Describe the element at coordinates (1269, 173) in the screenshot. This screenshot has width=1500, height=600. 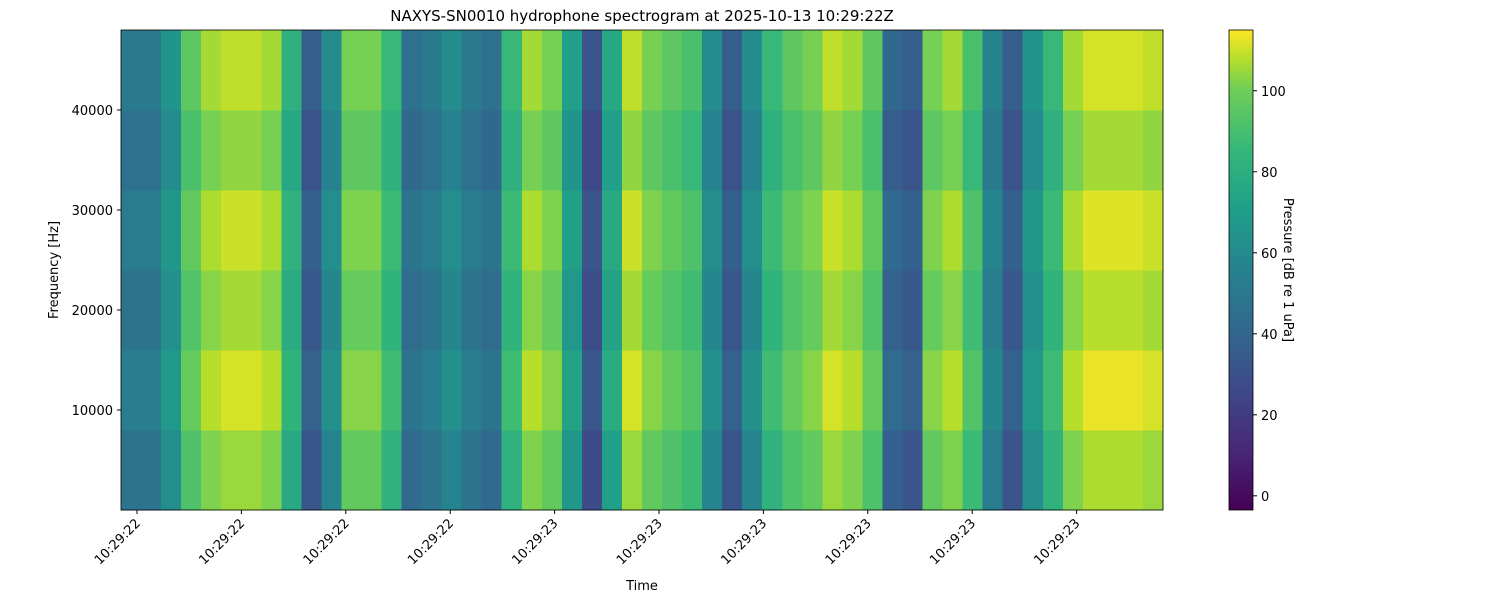
I see `colorbar-tick-label: 80` at that location.